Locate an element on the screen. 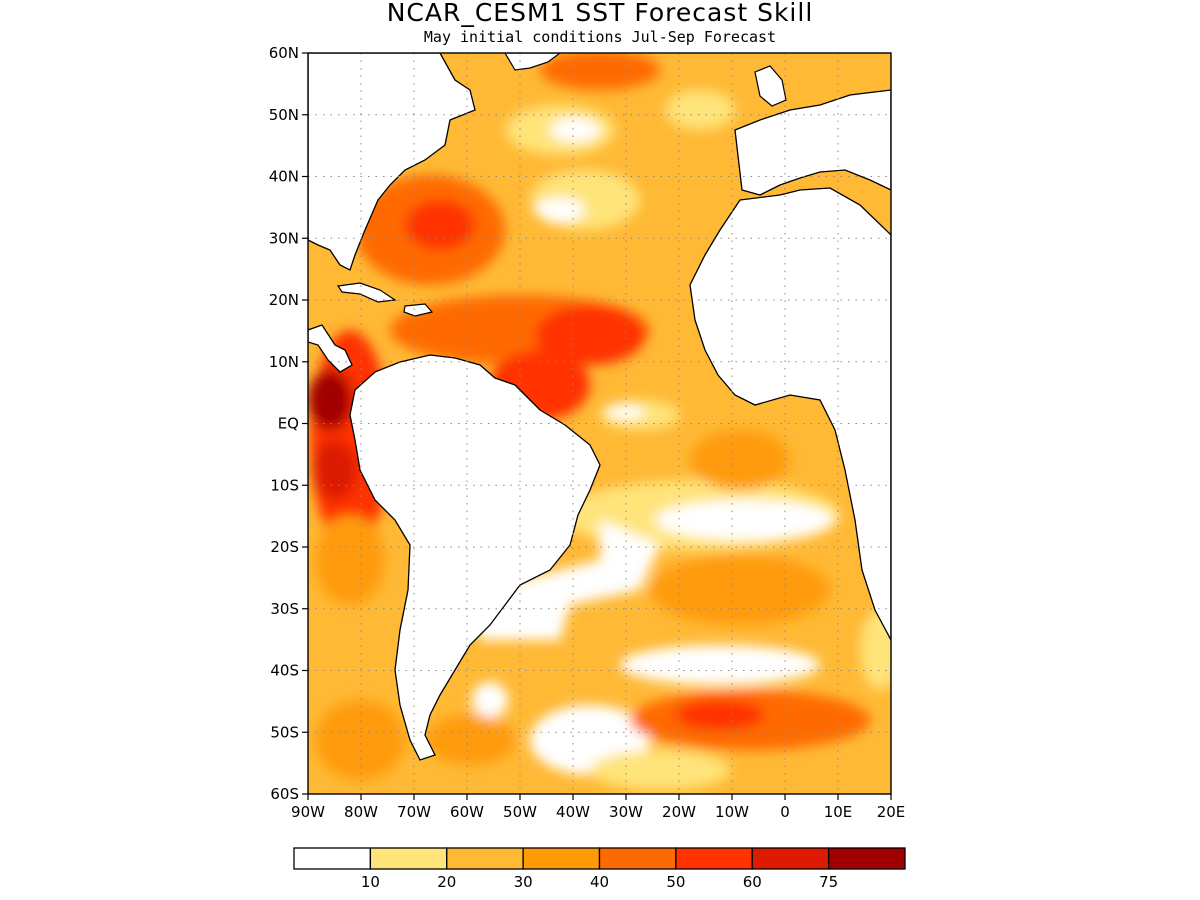  lon-label: 20E is located at coordinates (891, 812).